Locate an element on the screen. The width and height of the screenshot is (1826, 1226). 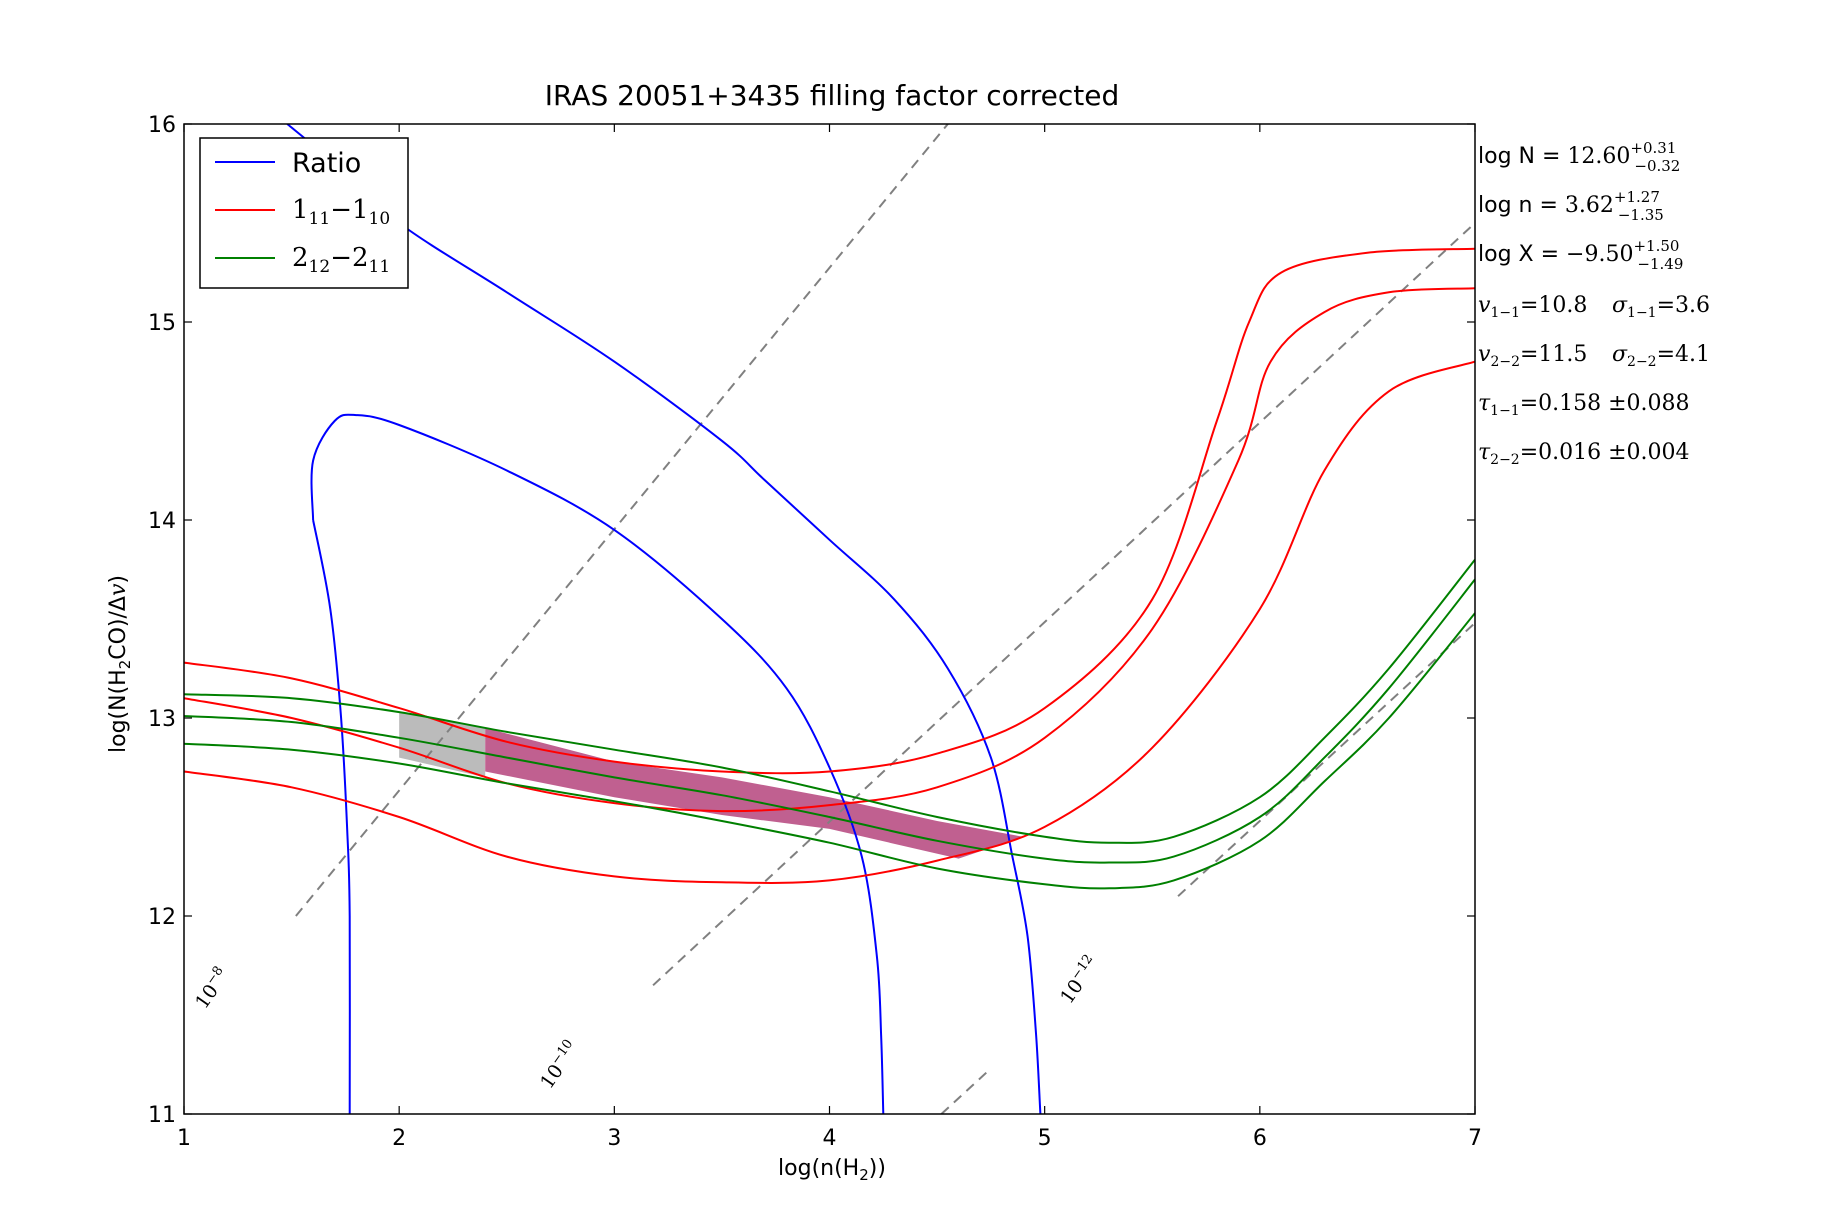
annotation-sigma22: σ2−2=4.1 is located at coordinates (1661, 356).